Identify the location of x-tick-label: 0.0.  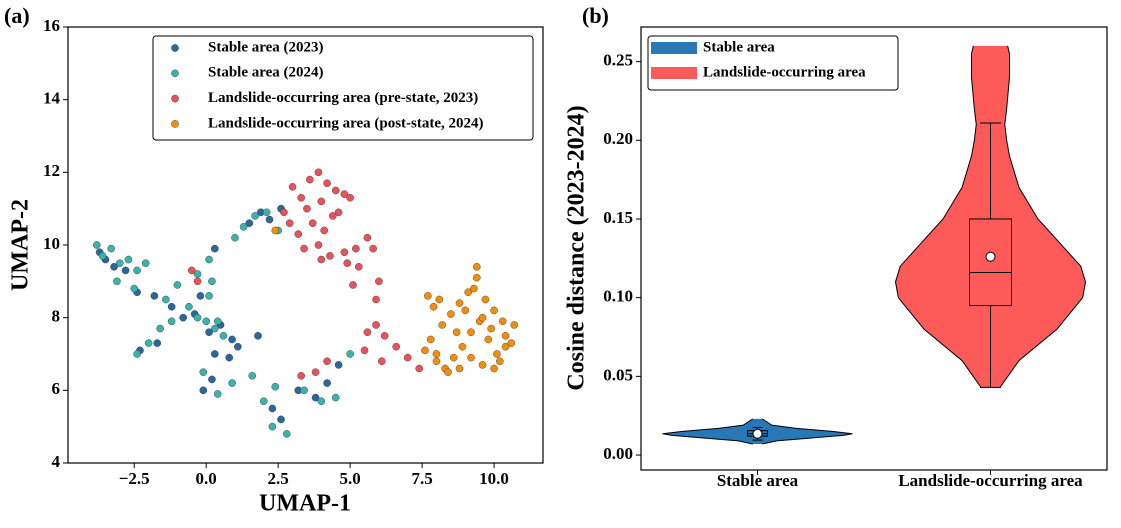
(206, 478).